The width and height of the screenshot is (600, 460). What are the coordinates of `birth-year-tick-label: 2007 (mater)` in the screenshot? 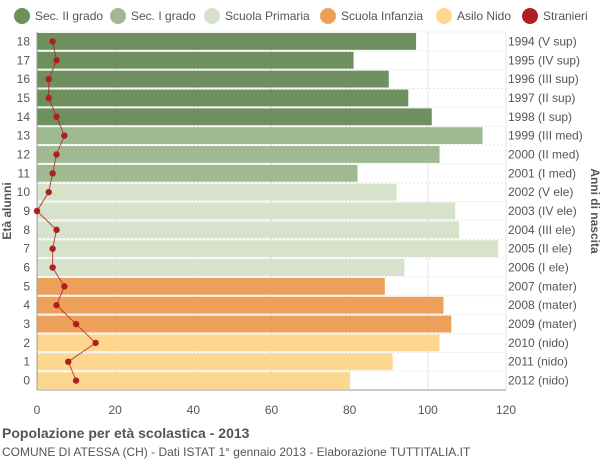 It's located at (542, 286).